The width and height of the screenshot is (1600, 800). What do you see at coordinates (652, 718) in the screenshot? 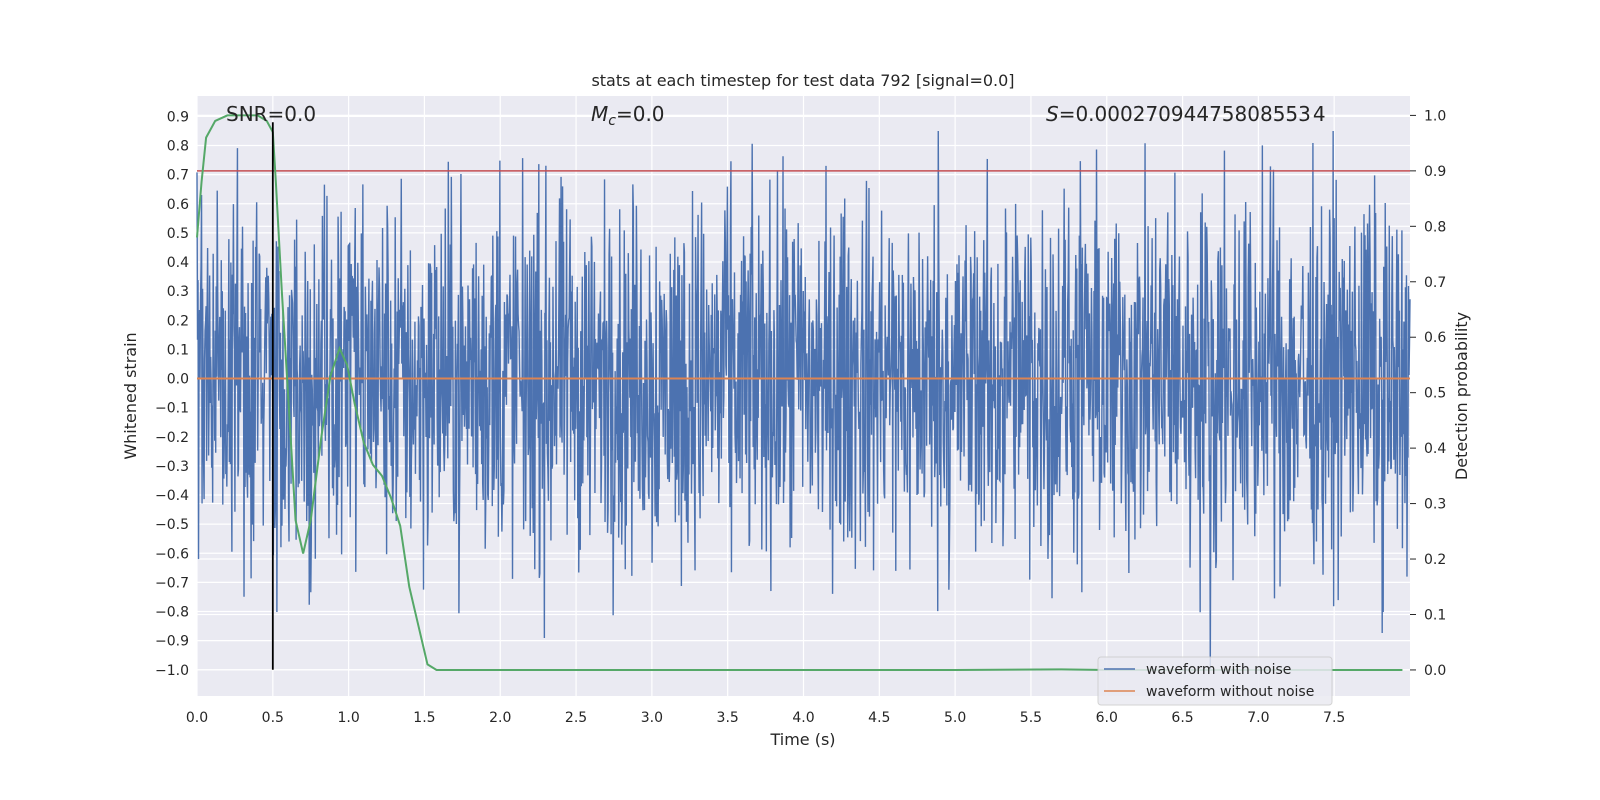
I see `x-tick-label: 3.0` at bounding box center [652, 718].